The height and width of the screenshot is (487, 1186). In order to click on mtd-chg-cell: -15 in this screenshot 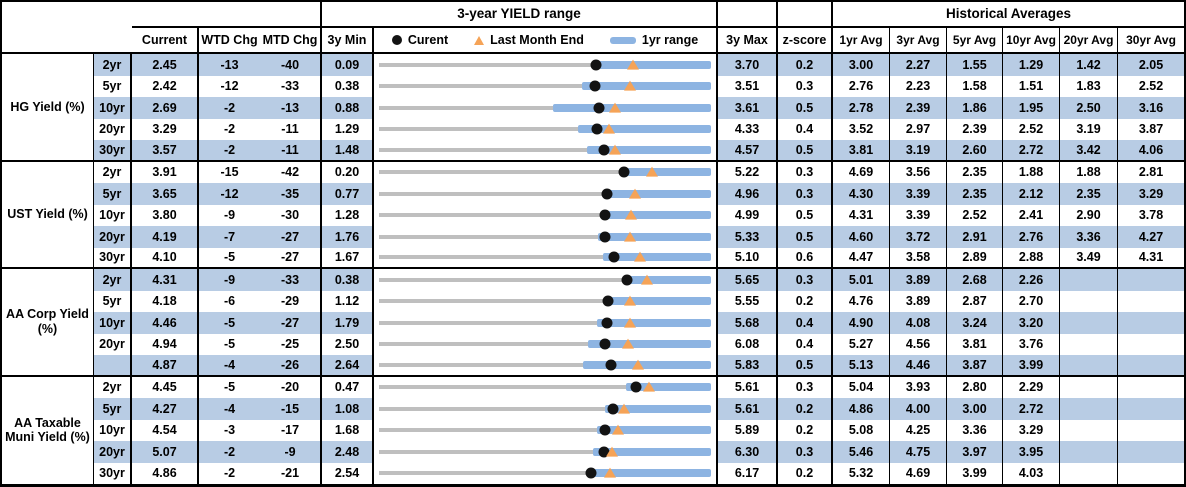, I will do `click(291, 409)`.